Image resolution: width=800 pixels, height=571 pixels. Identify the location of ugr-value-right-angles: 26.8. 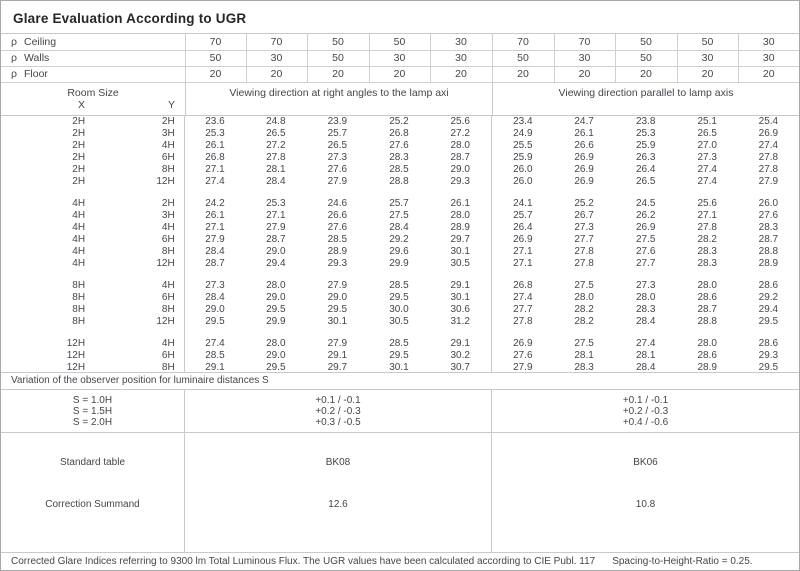
(399, 133).